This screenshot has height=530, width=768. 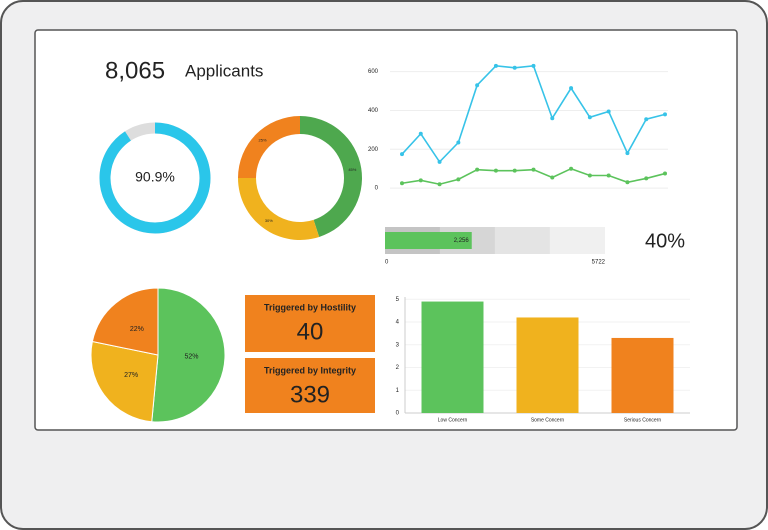 I want to click on y-tick-label: 1, so click(x=398, y=391).